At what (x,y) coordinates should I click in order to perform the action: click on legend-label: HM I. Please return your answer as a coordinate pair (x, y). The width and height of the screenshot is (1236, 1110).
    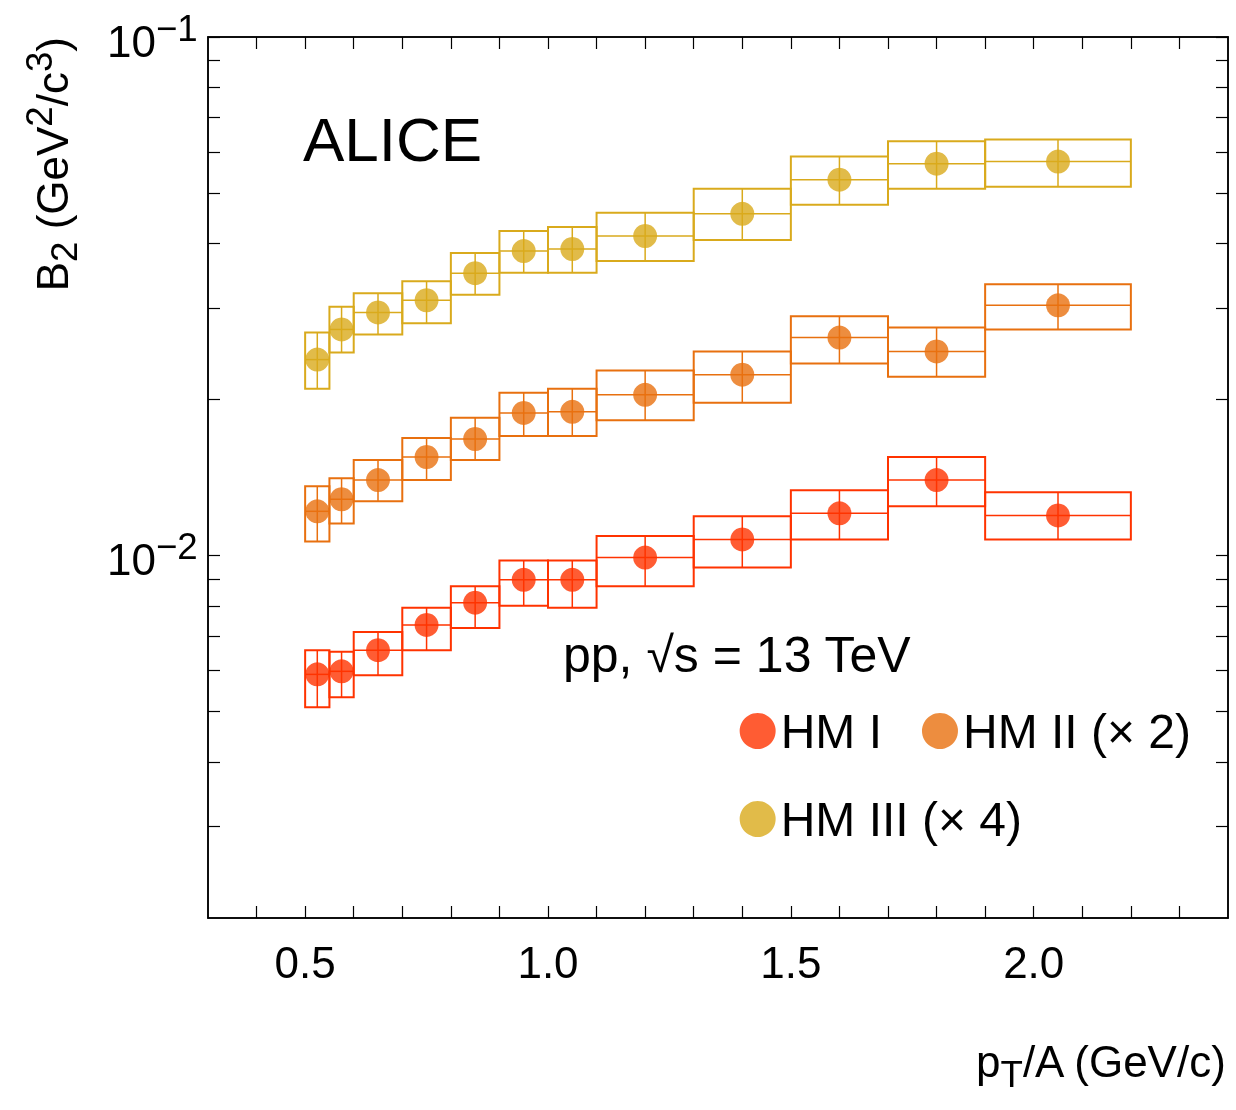
    Looking at the image, I should click on (831, 731).